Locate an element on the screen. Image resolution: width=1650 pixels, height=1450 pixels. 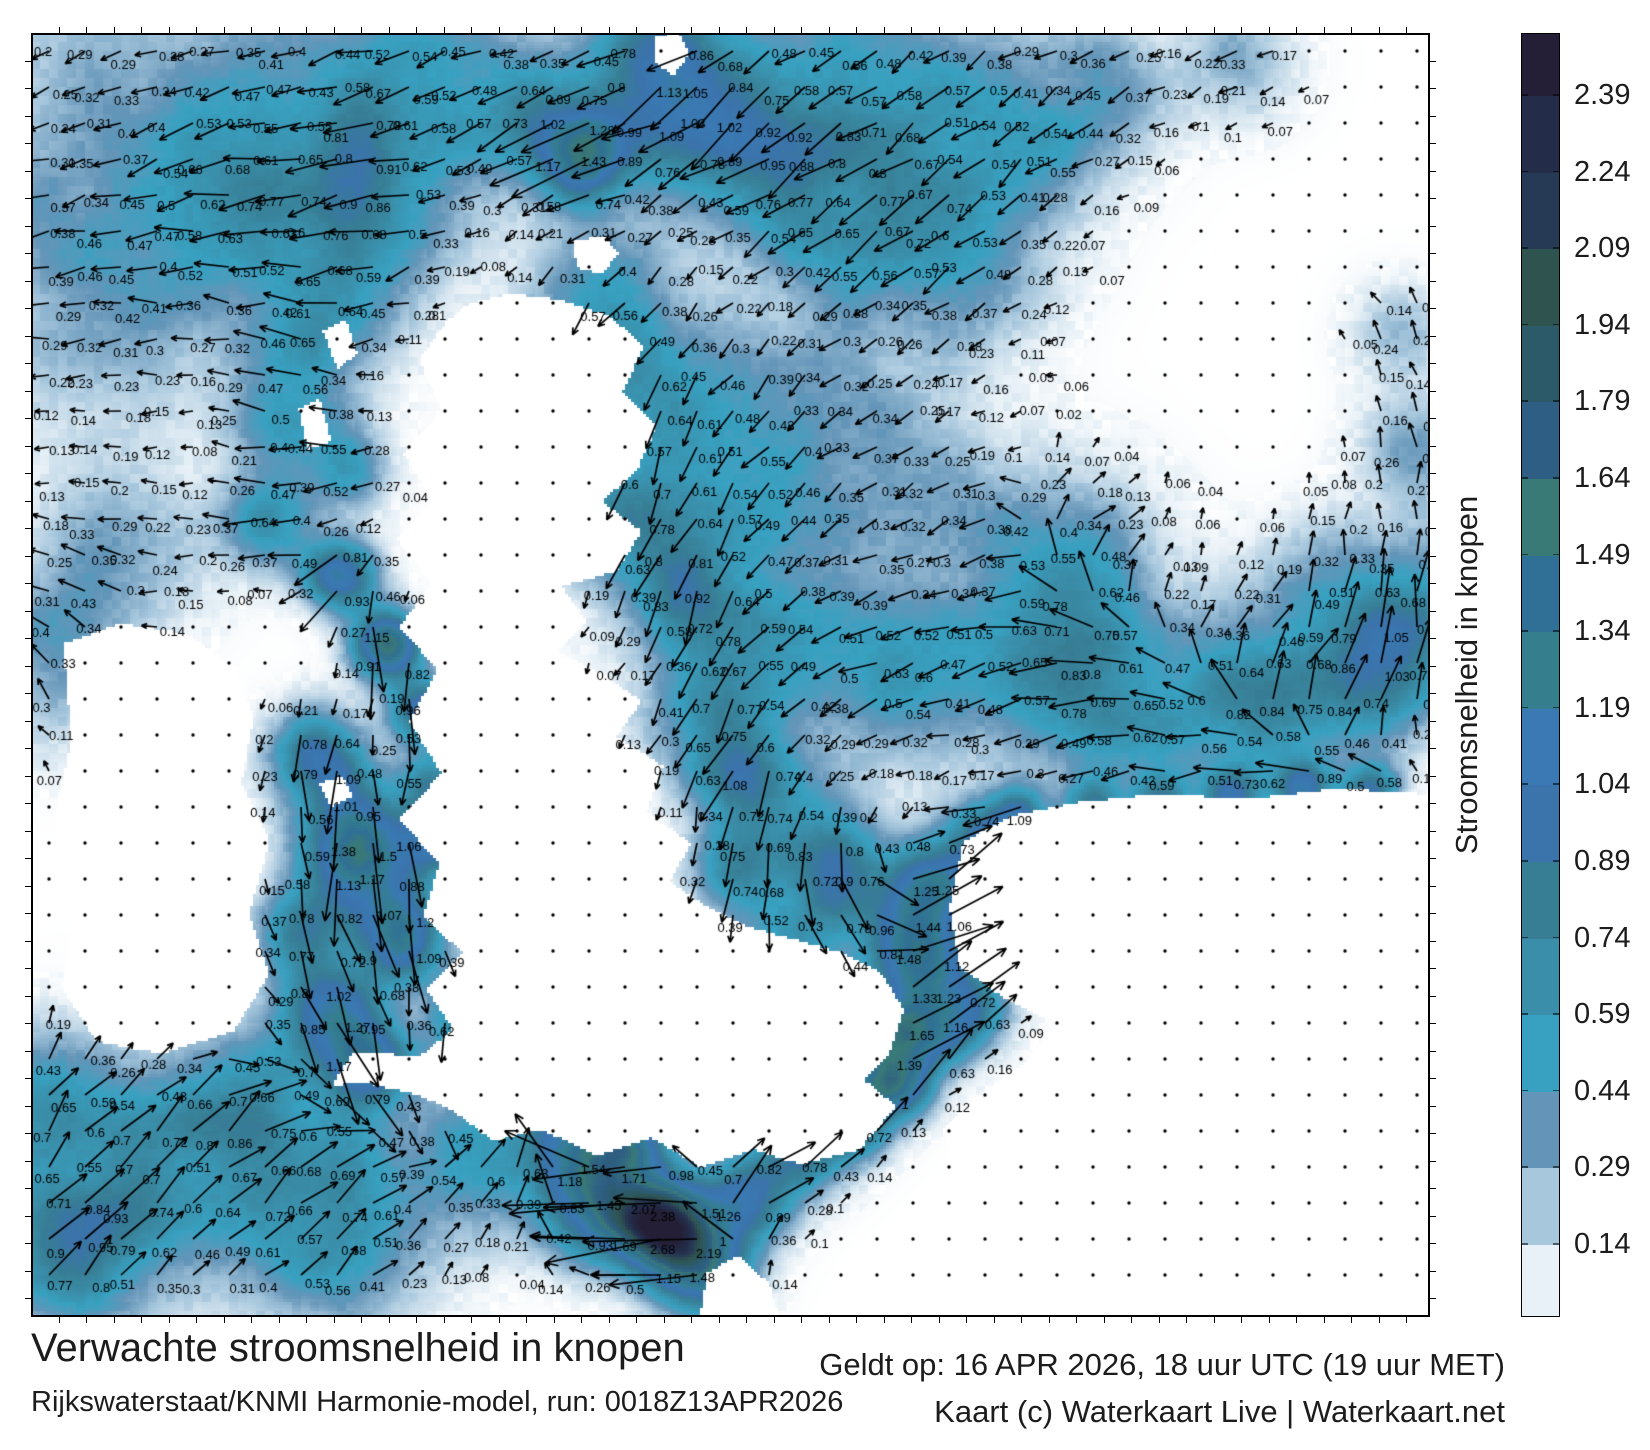
colorbar-tick-label: 1.94 is located at coordinates (1602, 324).